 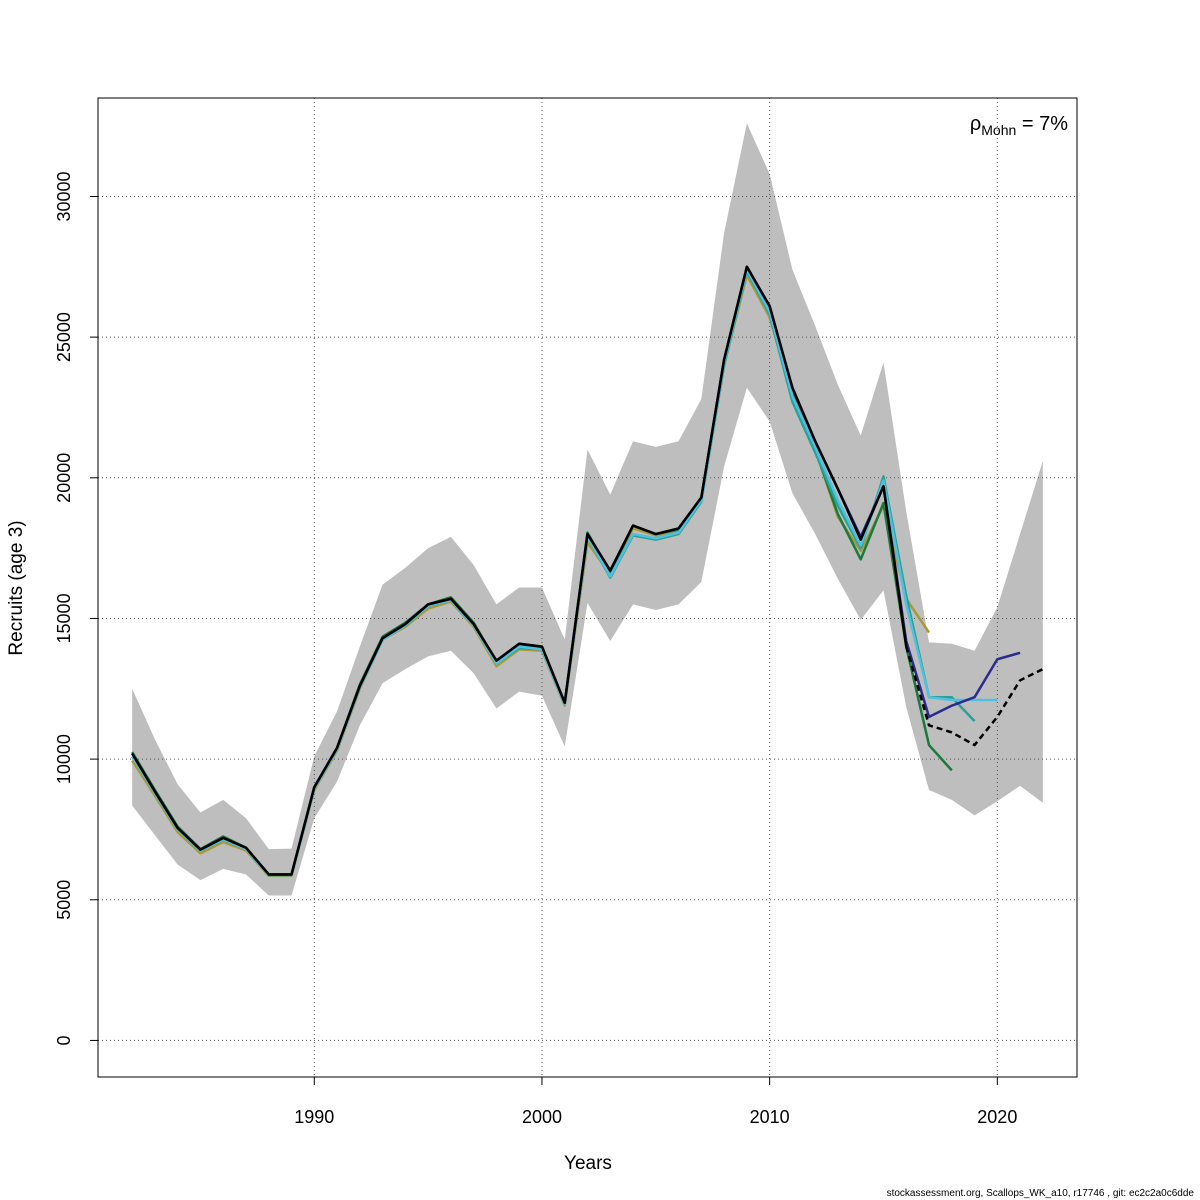 I want to click on mohn-rho-annotation: ρMohn = 7%, so click(x=1019, y=125).